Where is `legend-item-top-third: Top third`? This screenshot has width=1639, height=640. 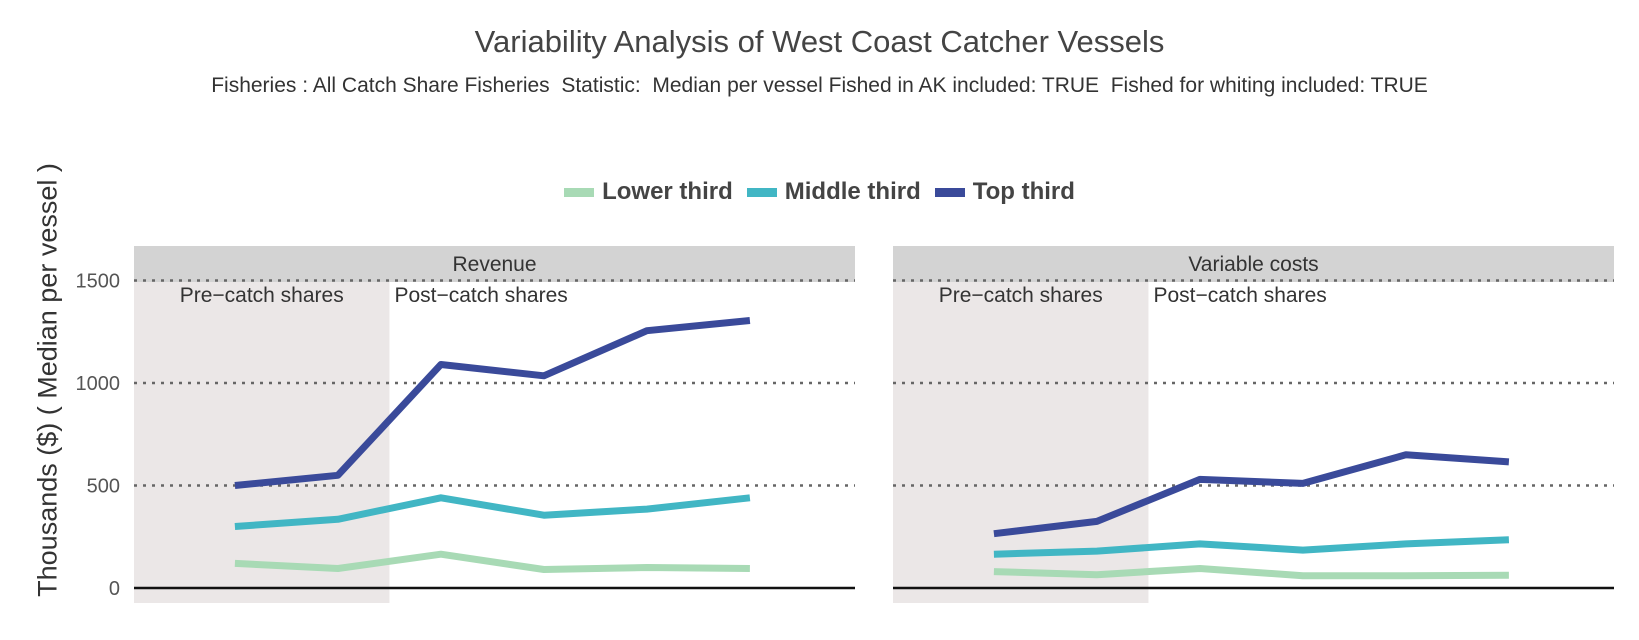 legend-item-top-third: Top third is located at coordinates (1004, 192).